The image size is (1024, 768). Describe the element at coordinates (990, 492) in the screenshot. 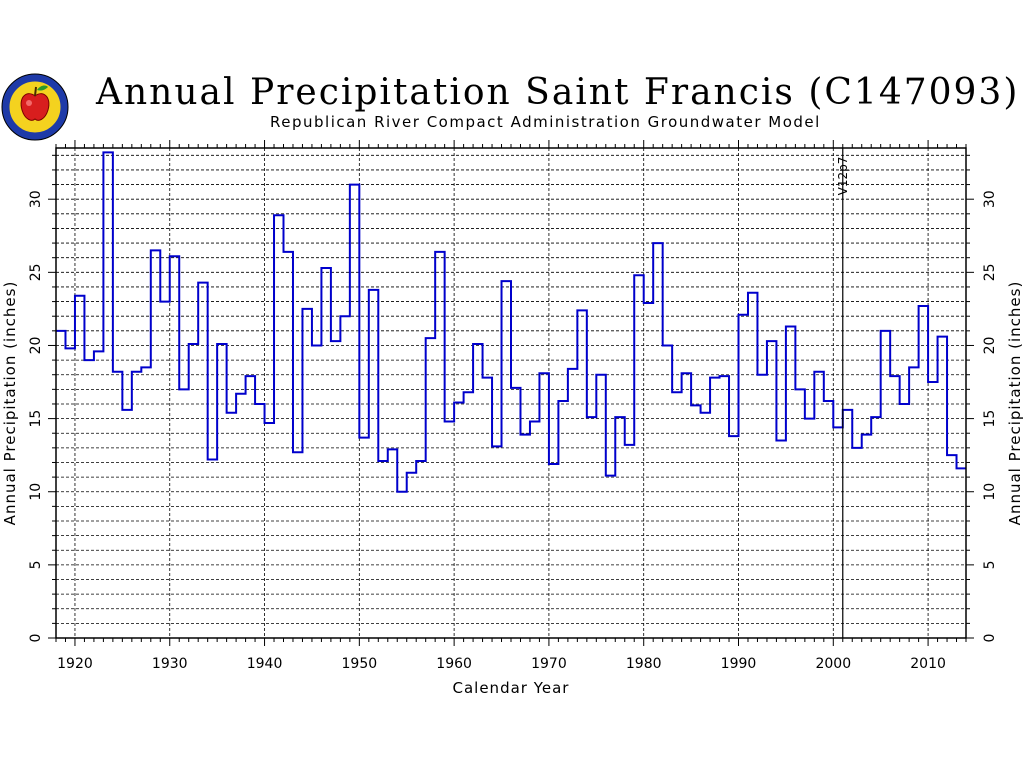

I see `y-tick-label-right: 10` at that location.